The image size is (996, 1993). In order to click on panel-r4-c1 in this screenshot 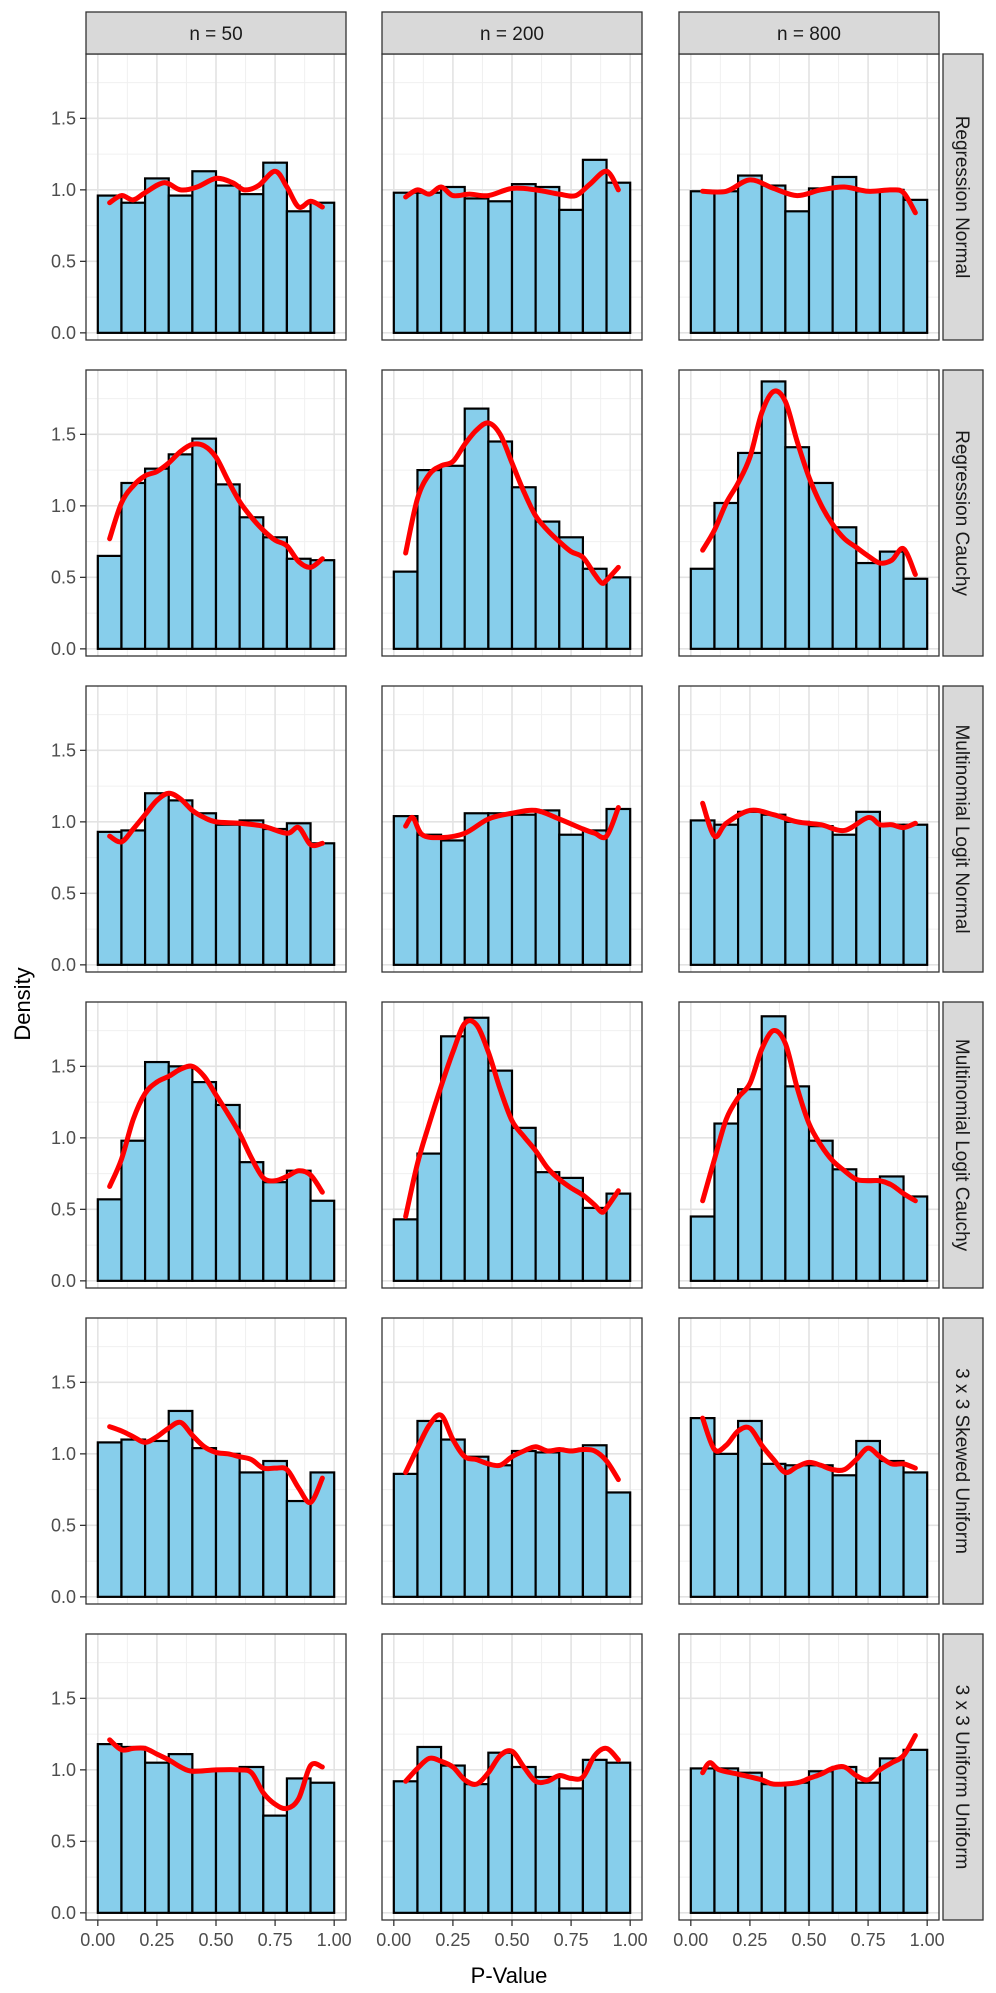, I will do `click(216, 1145)`.